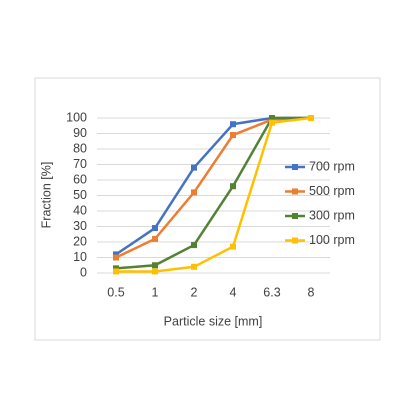 This screenshot has width=415, height=415. I want to click on y-tick-label: 30, so click(80, 226).